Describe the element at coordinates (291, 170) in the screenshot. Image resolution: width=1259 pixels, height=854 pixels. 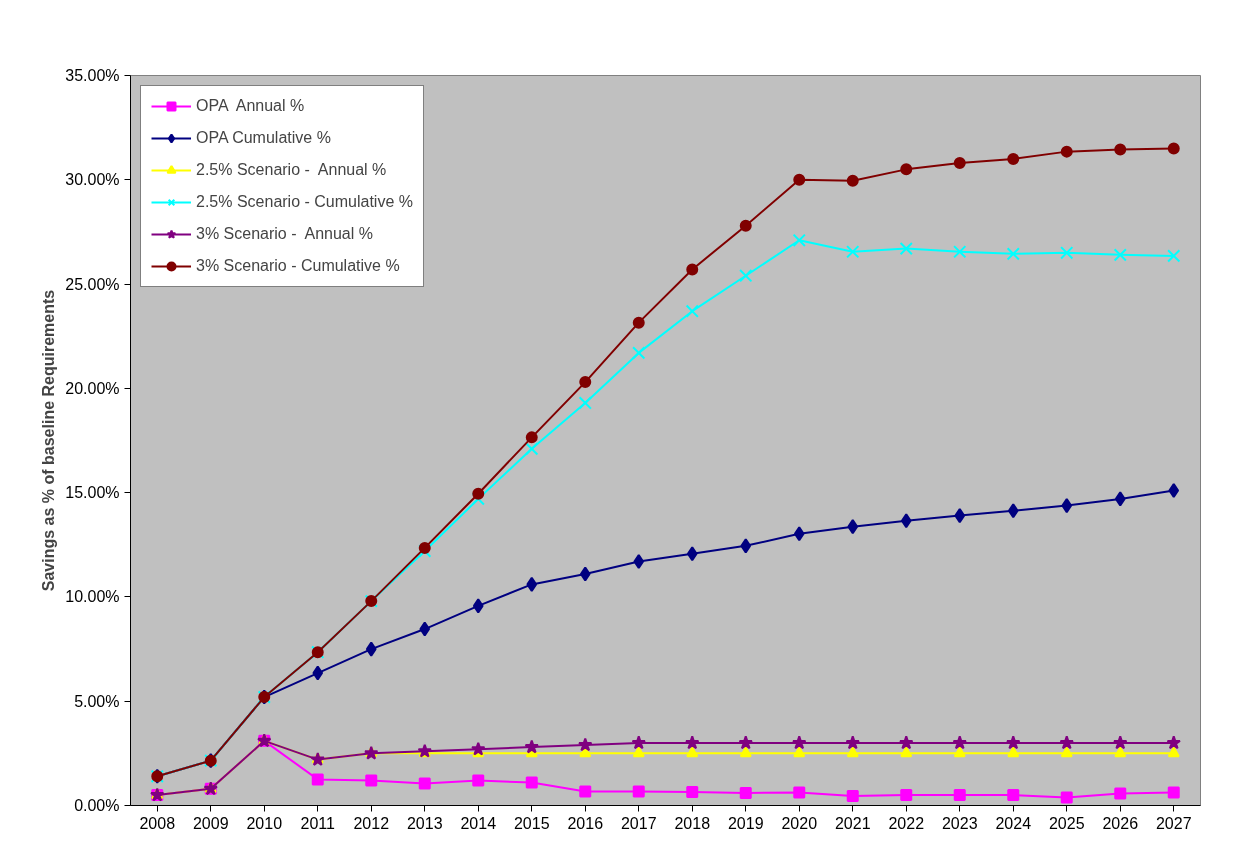
I see `legend-label: 2.5% Scenario - Annual %` at that location.